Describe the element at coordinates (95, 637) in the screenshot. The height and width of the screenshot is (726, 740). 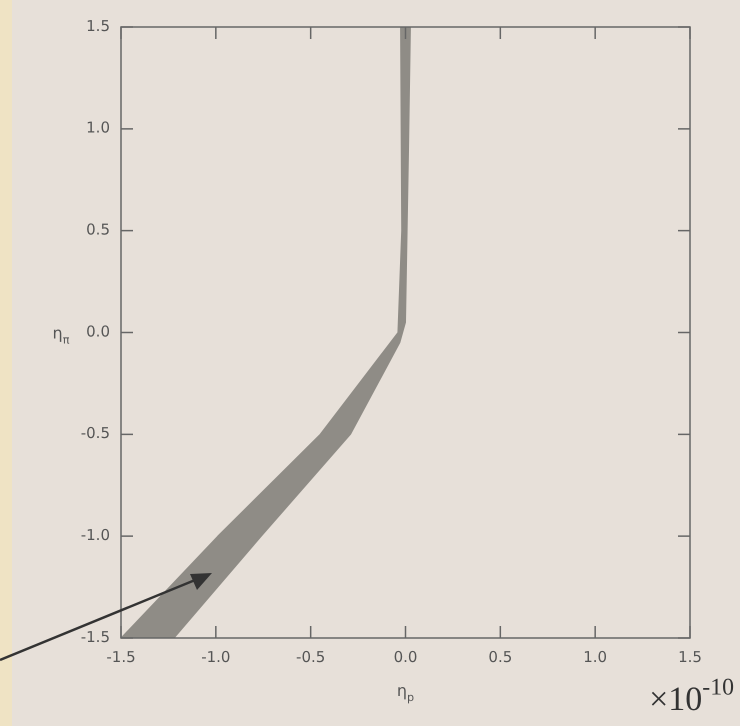
I see `y-tick-label: -1.5` at that location.